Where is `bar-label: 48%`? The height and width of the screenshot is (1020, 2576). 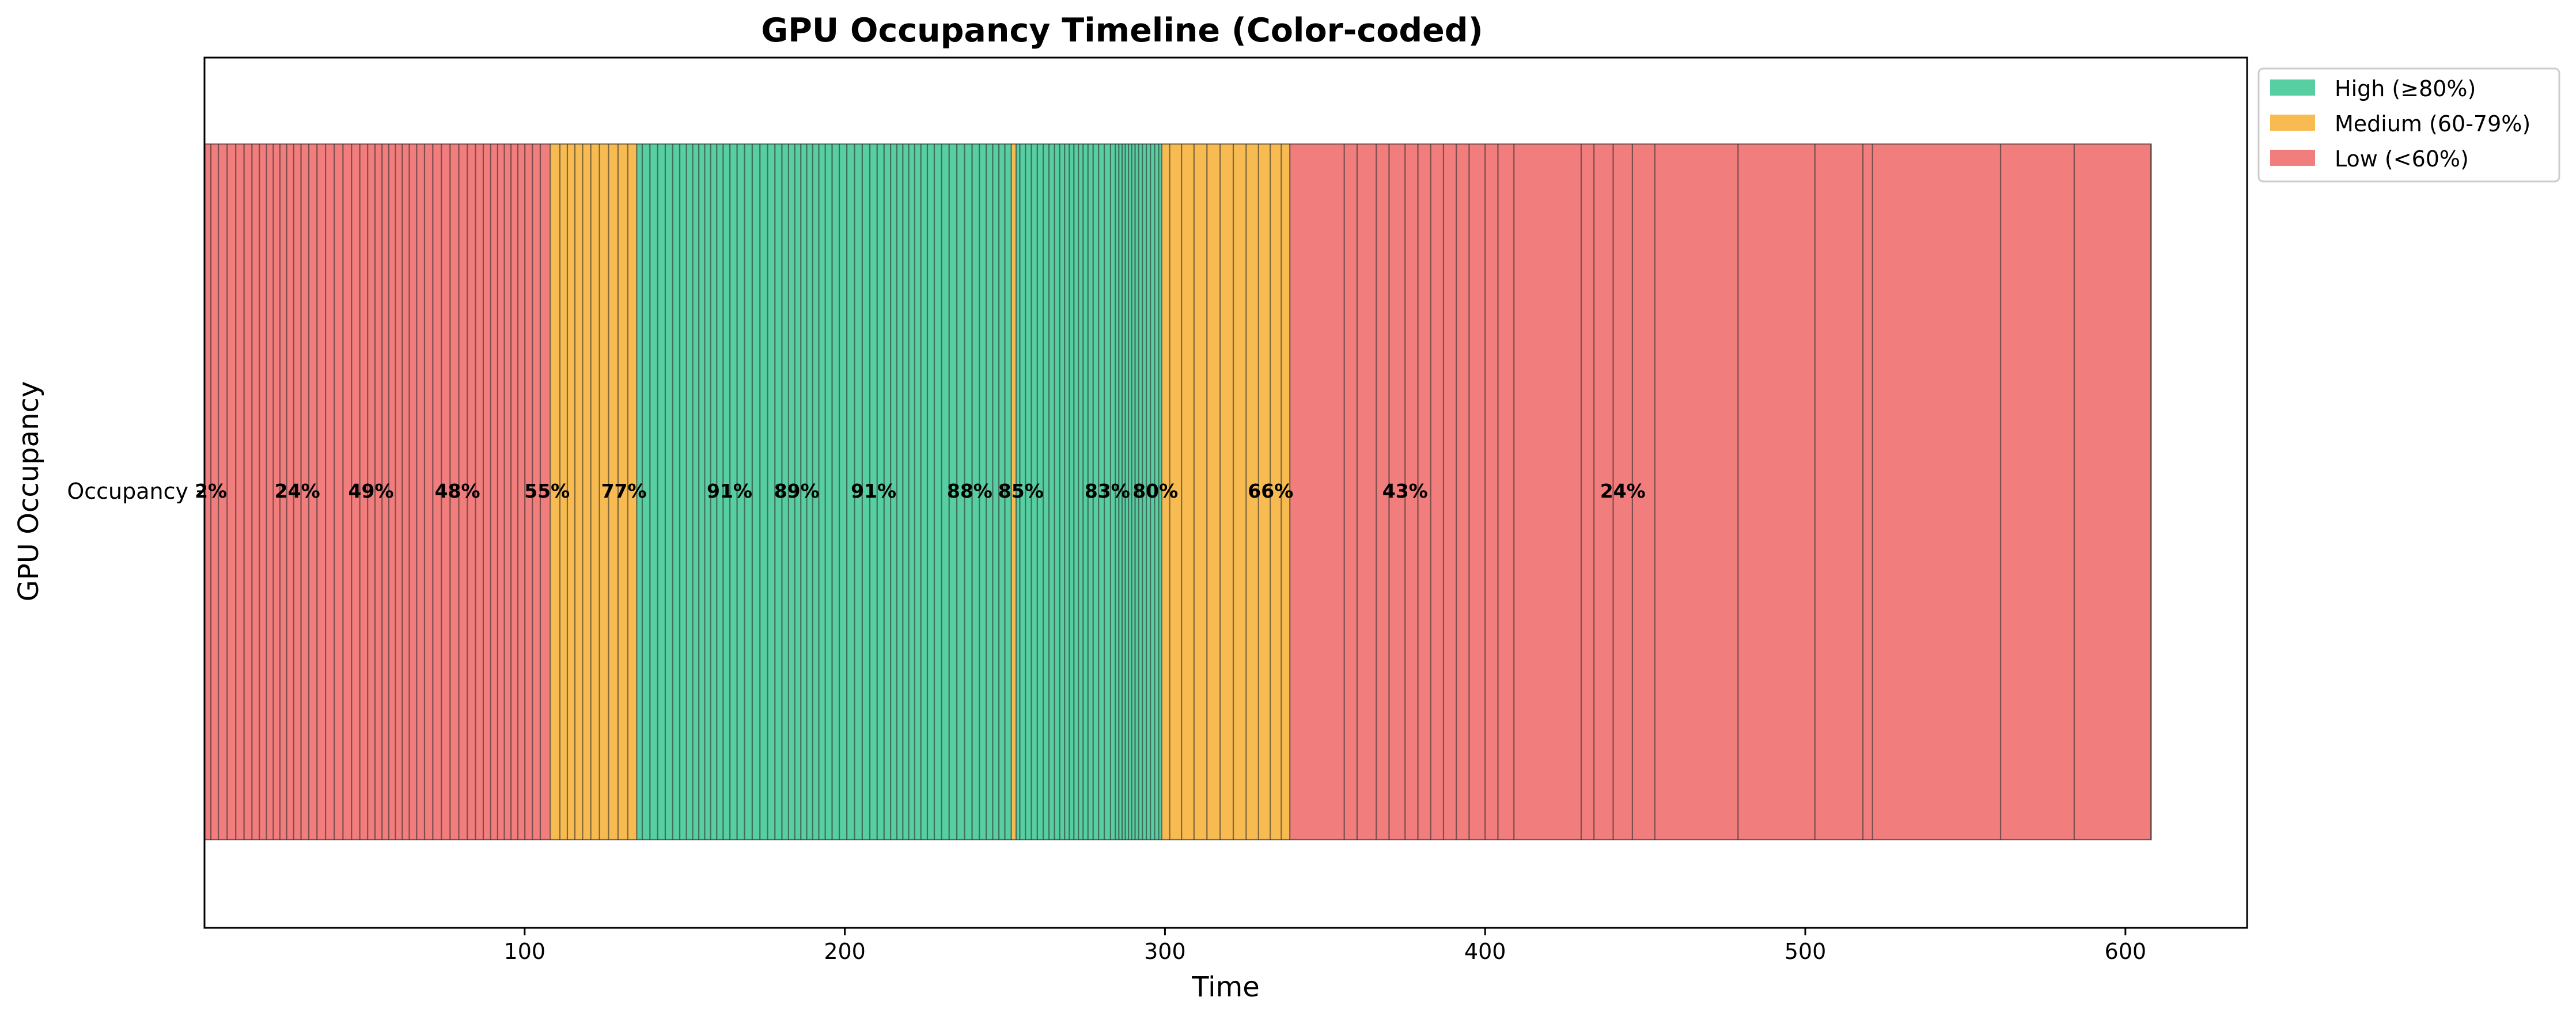 bar-label: 48% is located at coordinates (457, 491).